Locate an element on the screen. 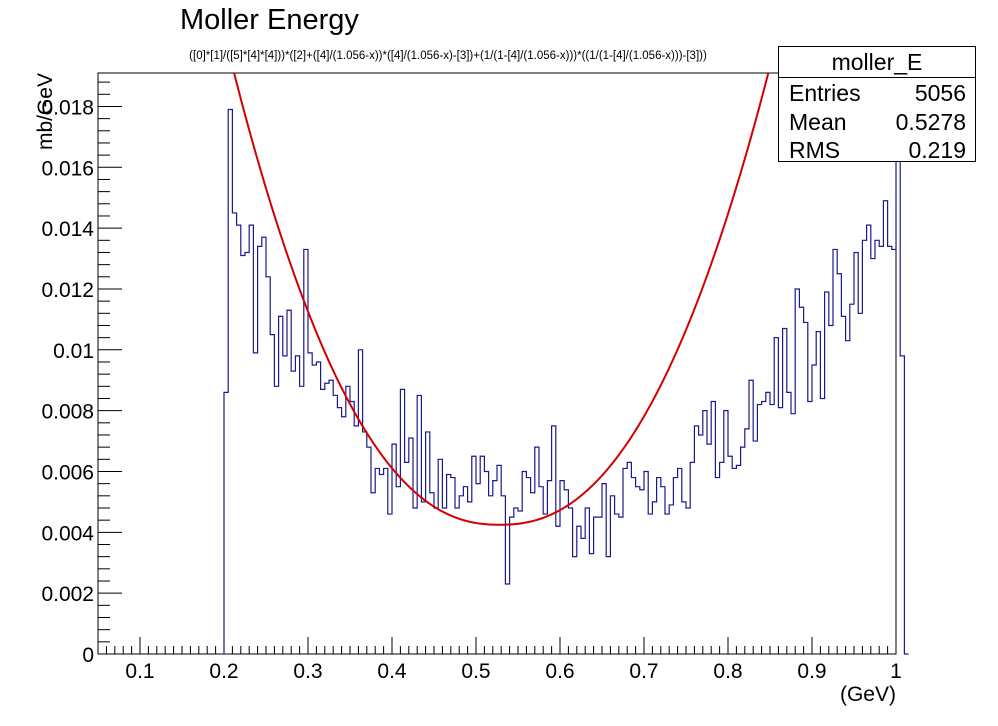 Image resolution: width=998 pixels, height=726 pixels. x-tick-label: 0.8 is located at coordinates (727, 671).